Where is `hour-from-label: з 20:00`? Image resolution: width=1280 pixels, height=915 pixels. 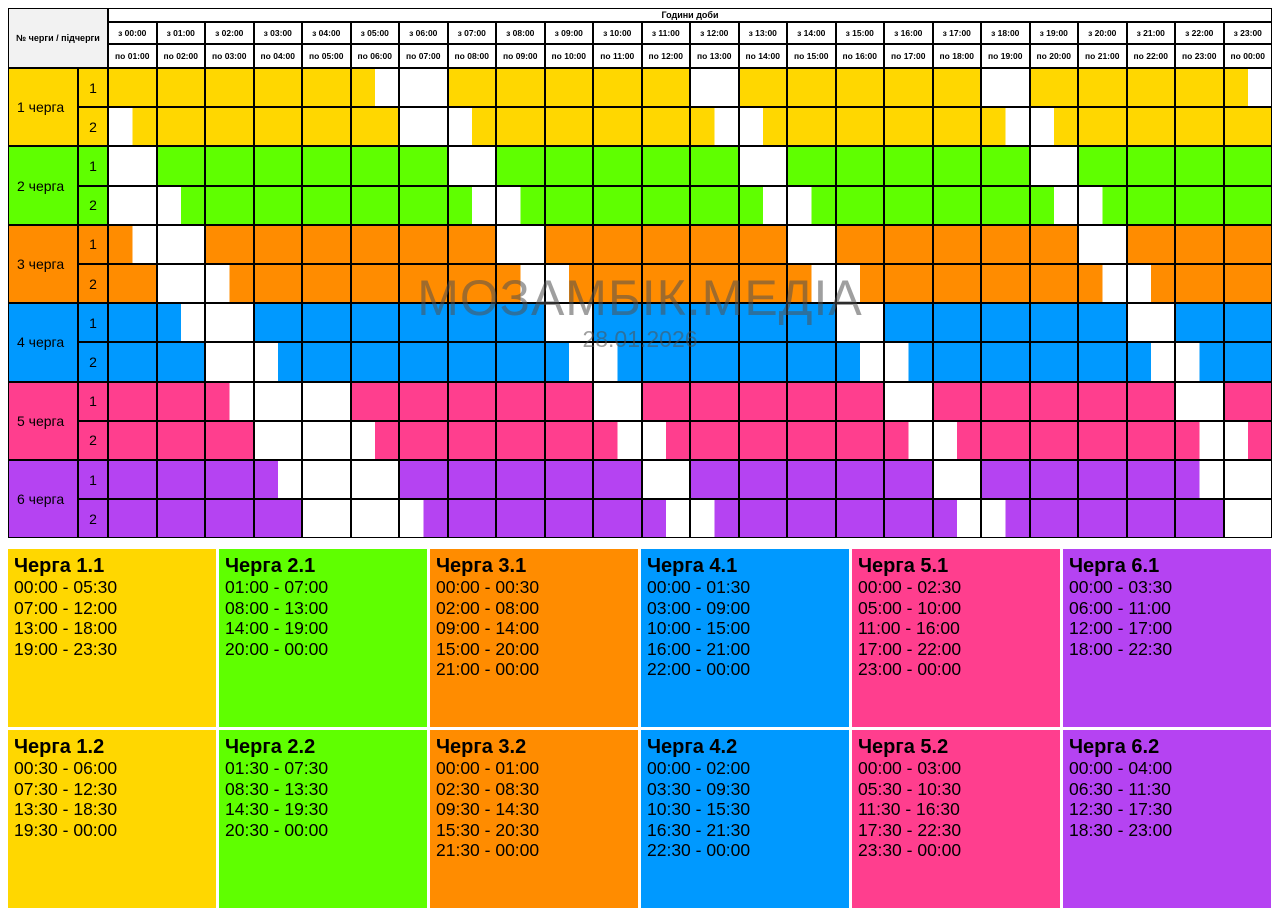
hour-from-label: з 20:00 is located at coordinates (1102, 33).